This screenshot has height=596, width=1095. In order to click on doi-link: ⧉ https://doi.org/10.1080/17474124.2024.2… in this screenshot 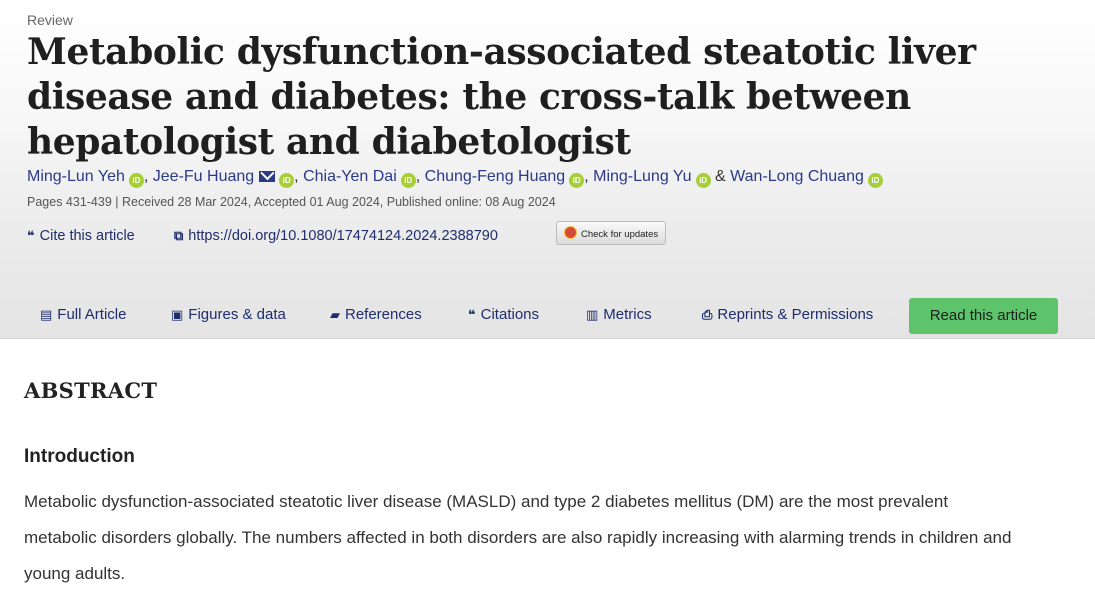, I will do `click(336, 236)`.